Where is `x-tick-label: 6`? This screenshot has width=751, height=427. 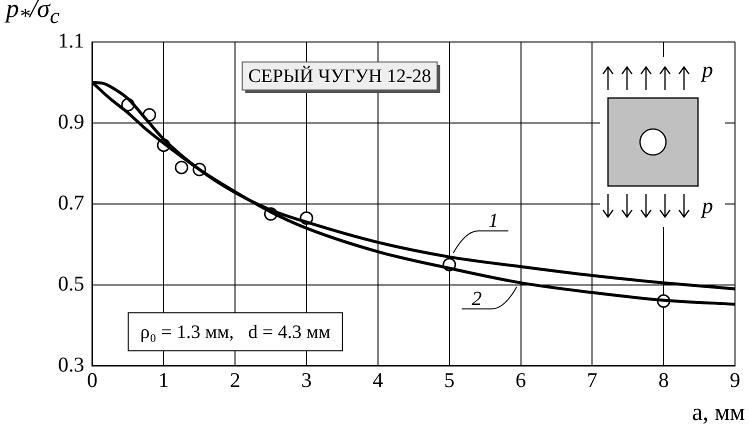 x-tick-label: 6 is located at coordinates (521, 380).